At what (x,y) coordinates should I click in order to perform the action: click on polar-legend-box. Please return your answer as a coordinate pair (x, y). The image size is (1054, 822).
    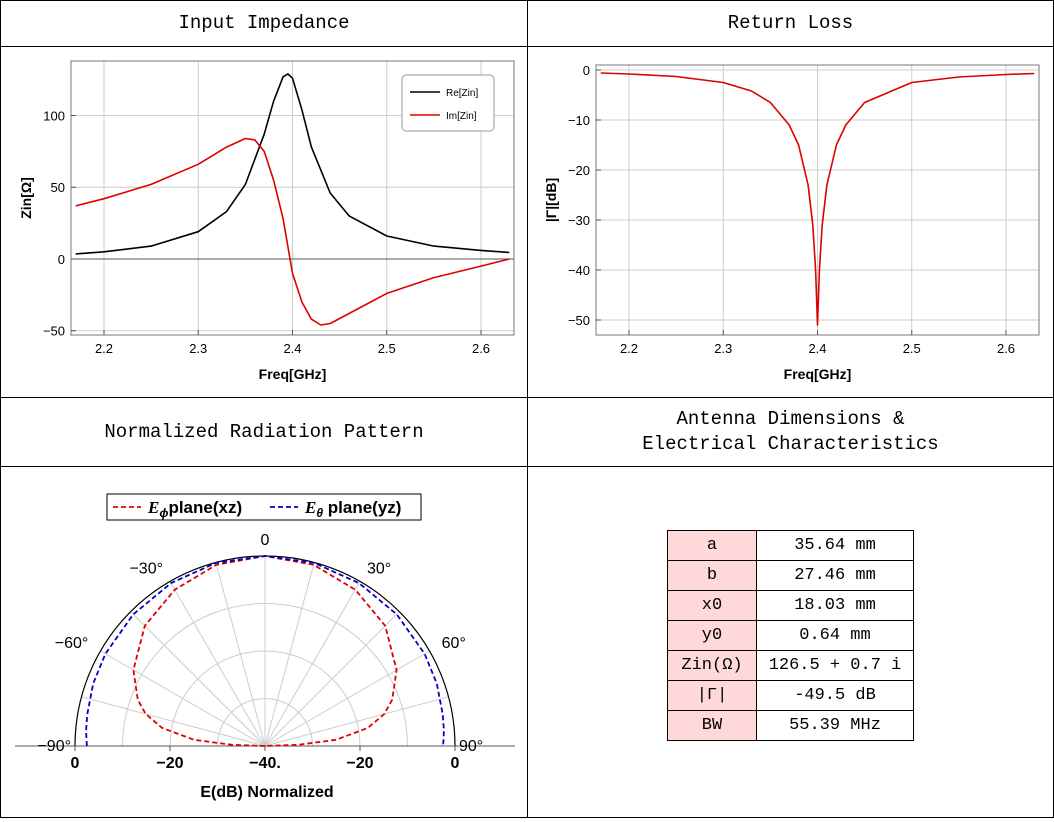
    Looking at the image, I should click on (264, 507).